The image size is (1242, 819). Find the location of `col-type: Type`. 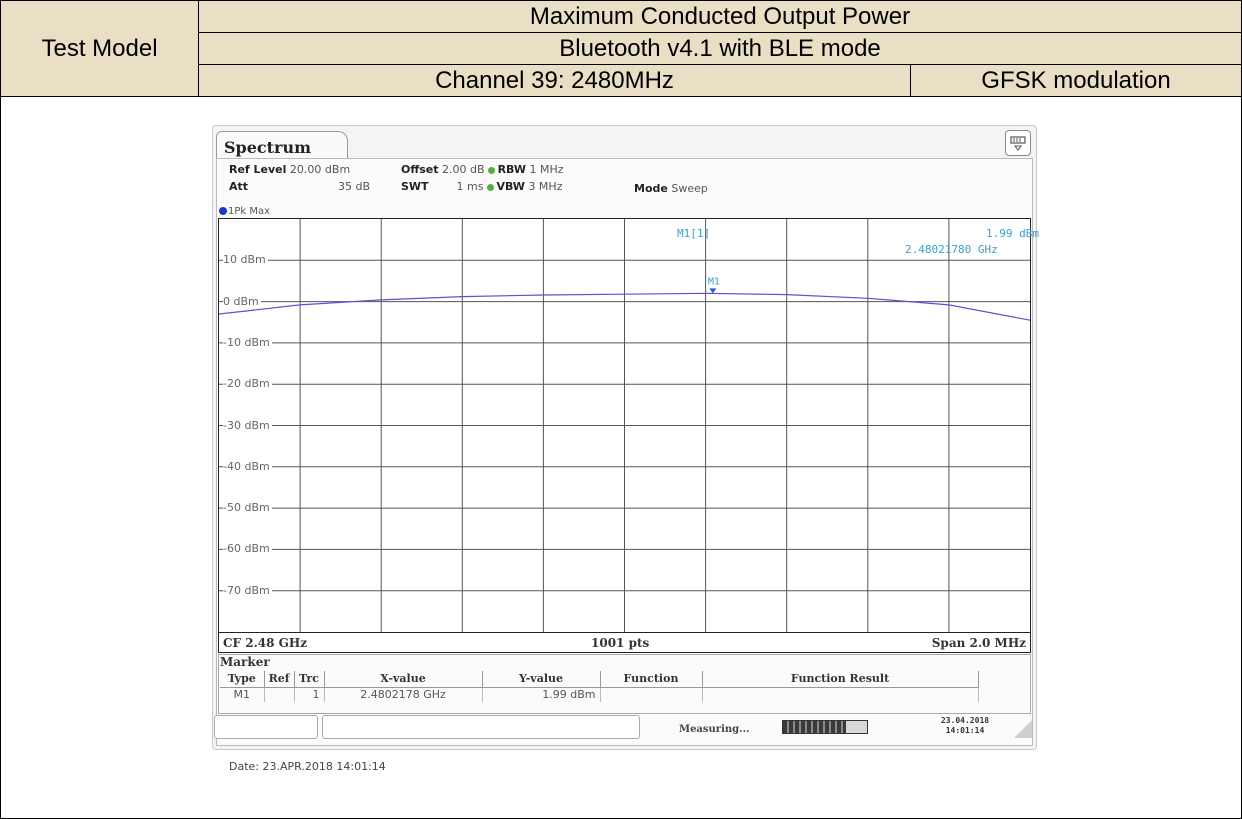

col-type: Type is located at coordinates (242, 679).